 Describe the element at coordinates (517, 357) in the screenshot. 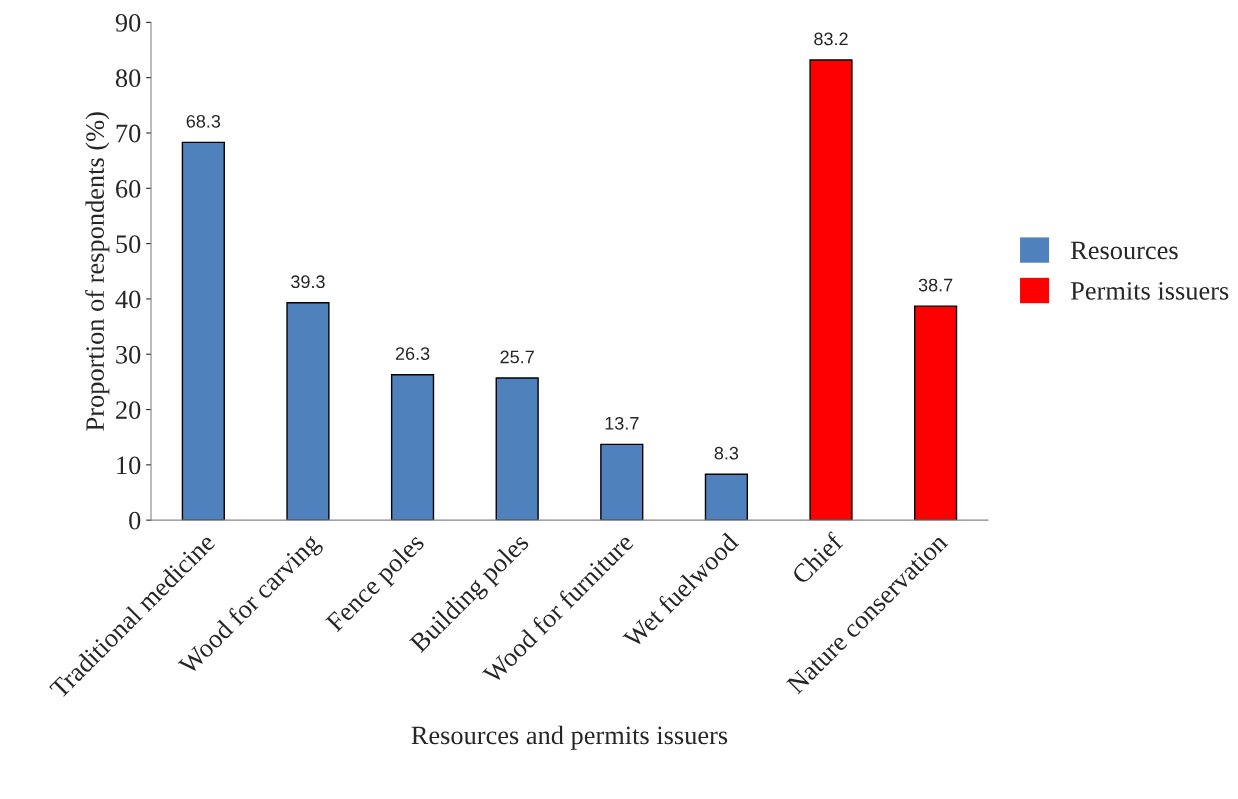

I see `data-label: 25.7` at that location.